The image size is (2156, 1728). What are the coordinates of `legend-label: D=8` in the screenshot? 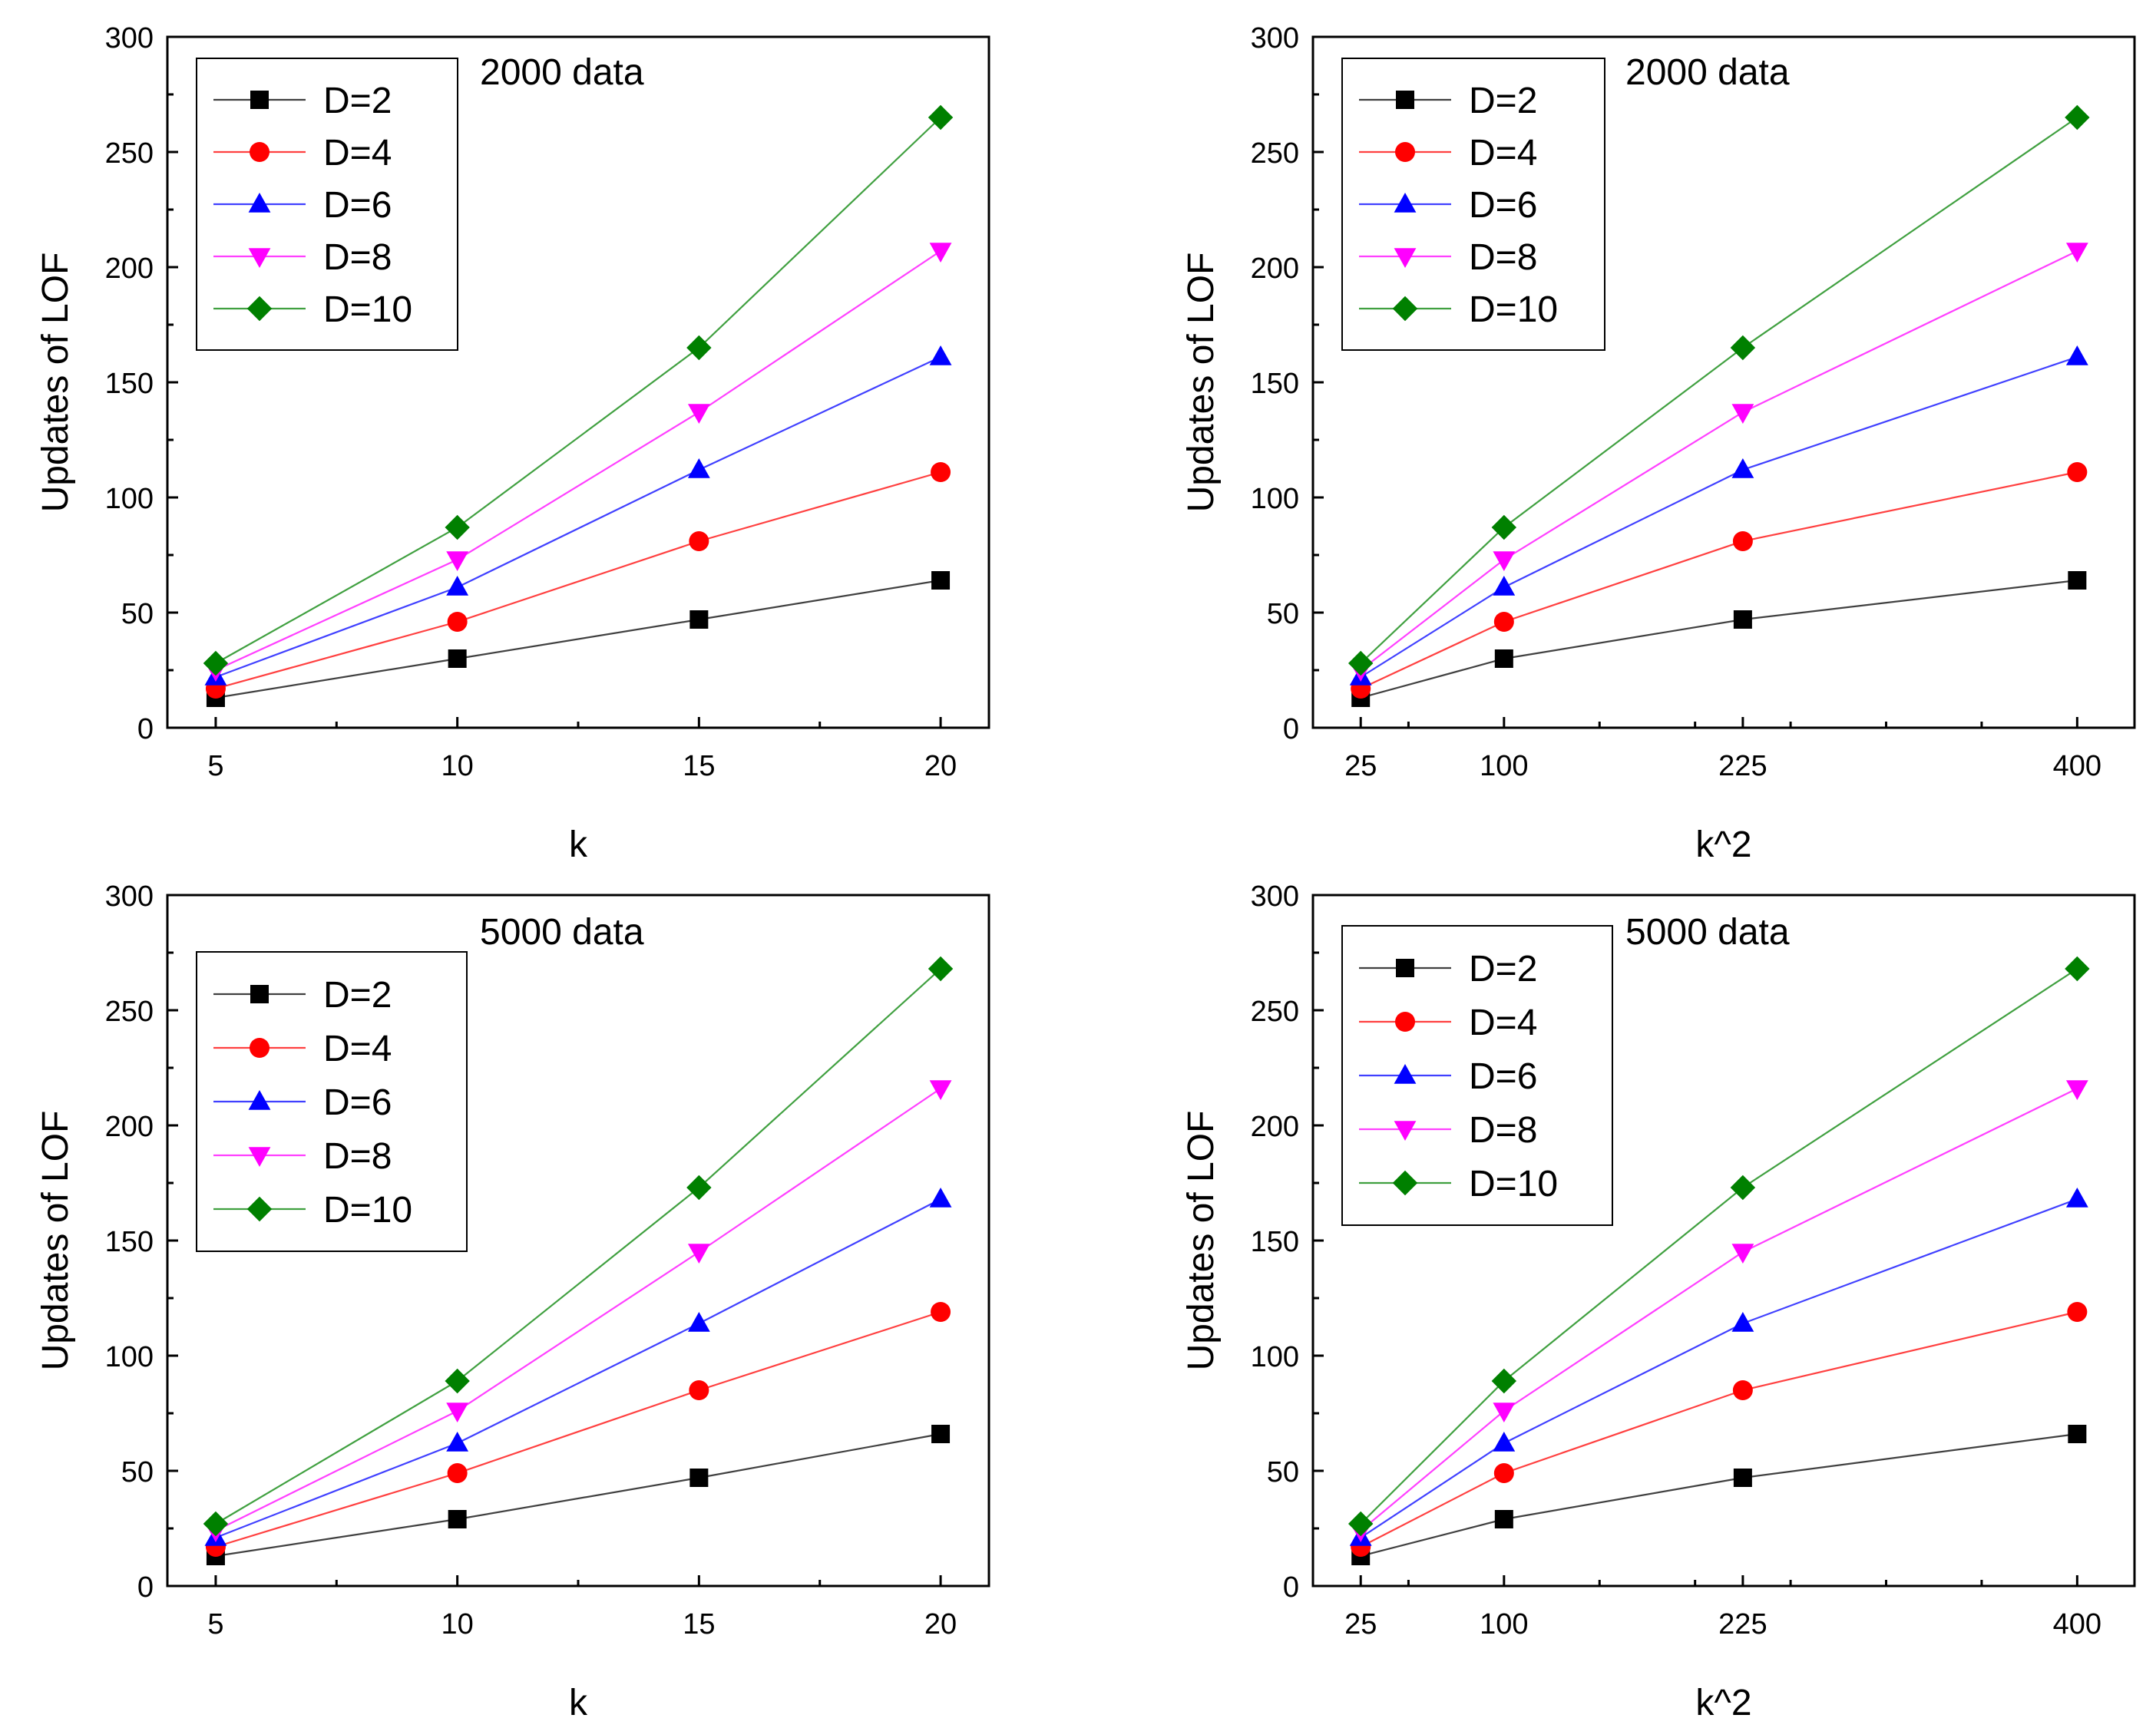 It's located at (1503, 1130).